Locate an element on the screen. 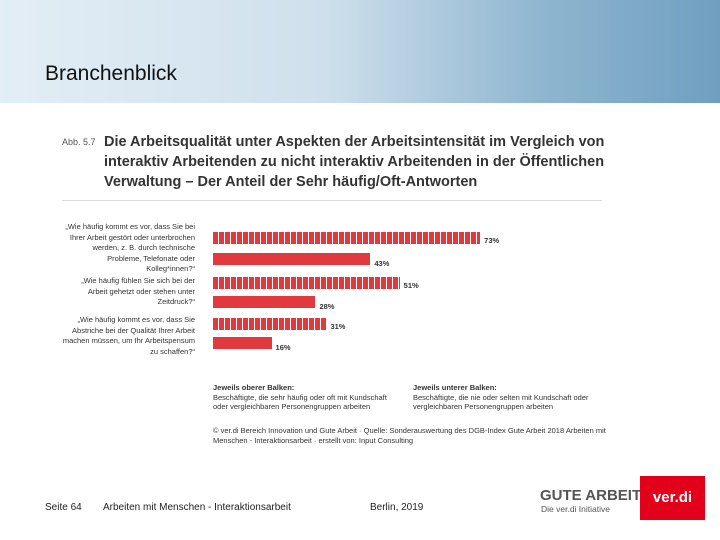 The height and width of the screenshot is (540, 720). page-number: Seite 64 is located at coordinates (63, 507).